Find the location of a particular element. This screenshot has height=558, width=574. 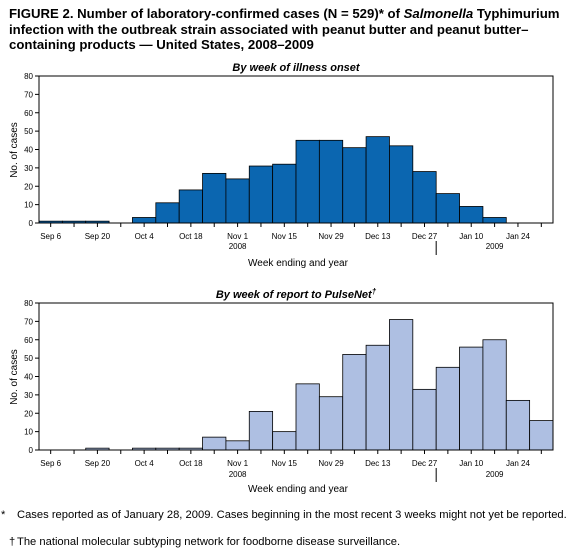

footnote-dagger-marker: † is located at coordinates (12, 542).